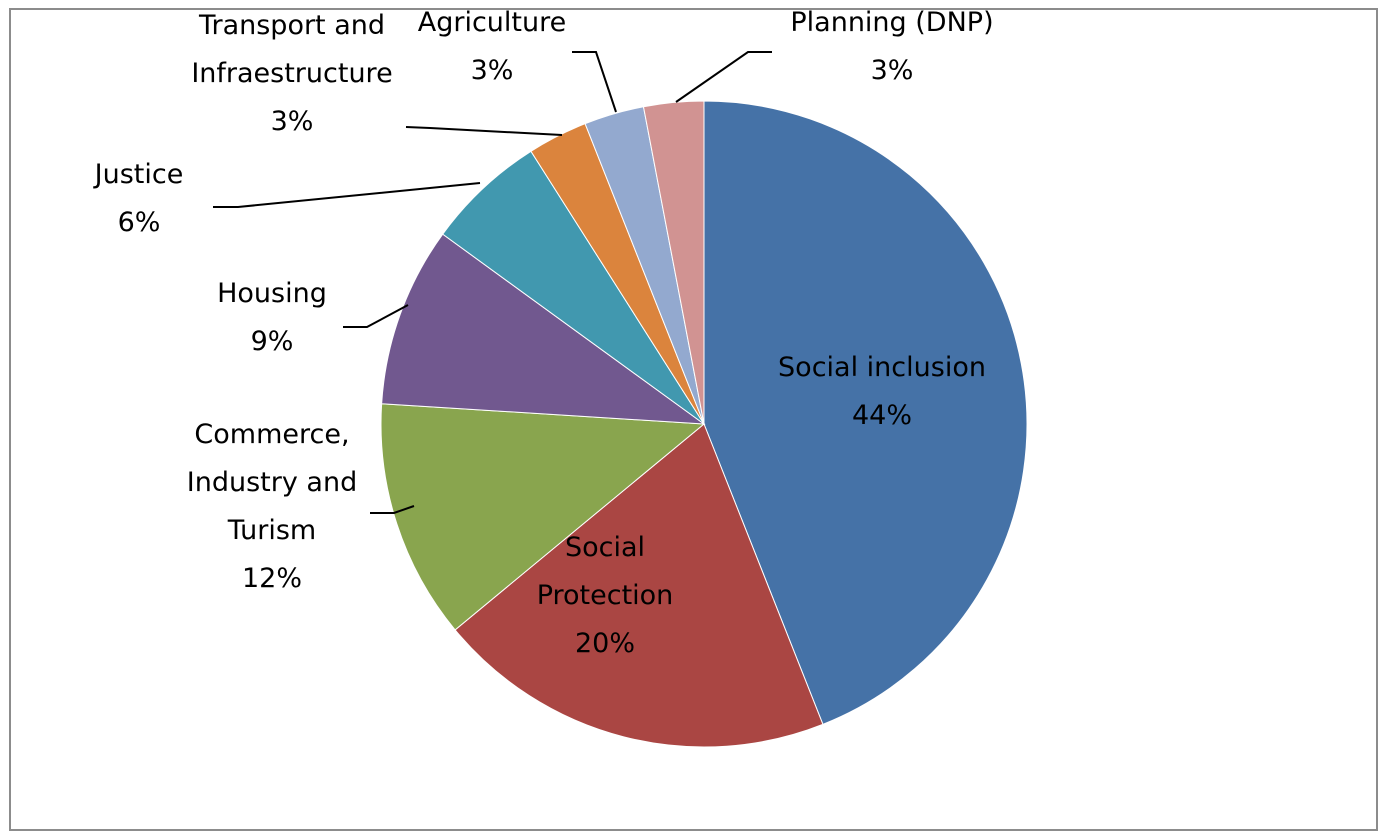 The width and height of the screenshot is (1389, 839). Describe the element at coordinates (291, 25) in the screenshot. I see `data-label-text: Transport and` at that location.